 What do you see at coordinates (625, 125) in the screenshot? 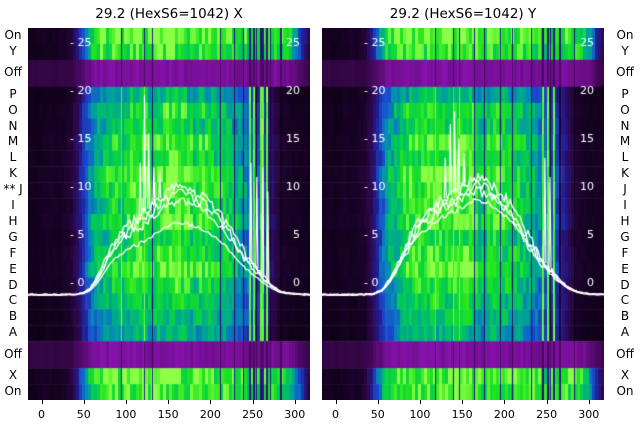
I see `row-label-right-n: N` at bounding box center [625, 125].